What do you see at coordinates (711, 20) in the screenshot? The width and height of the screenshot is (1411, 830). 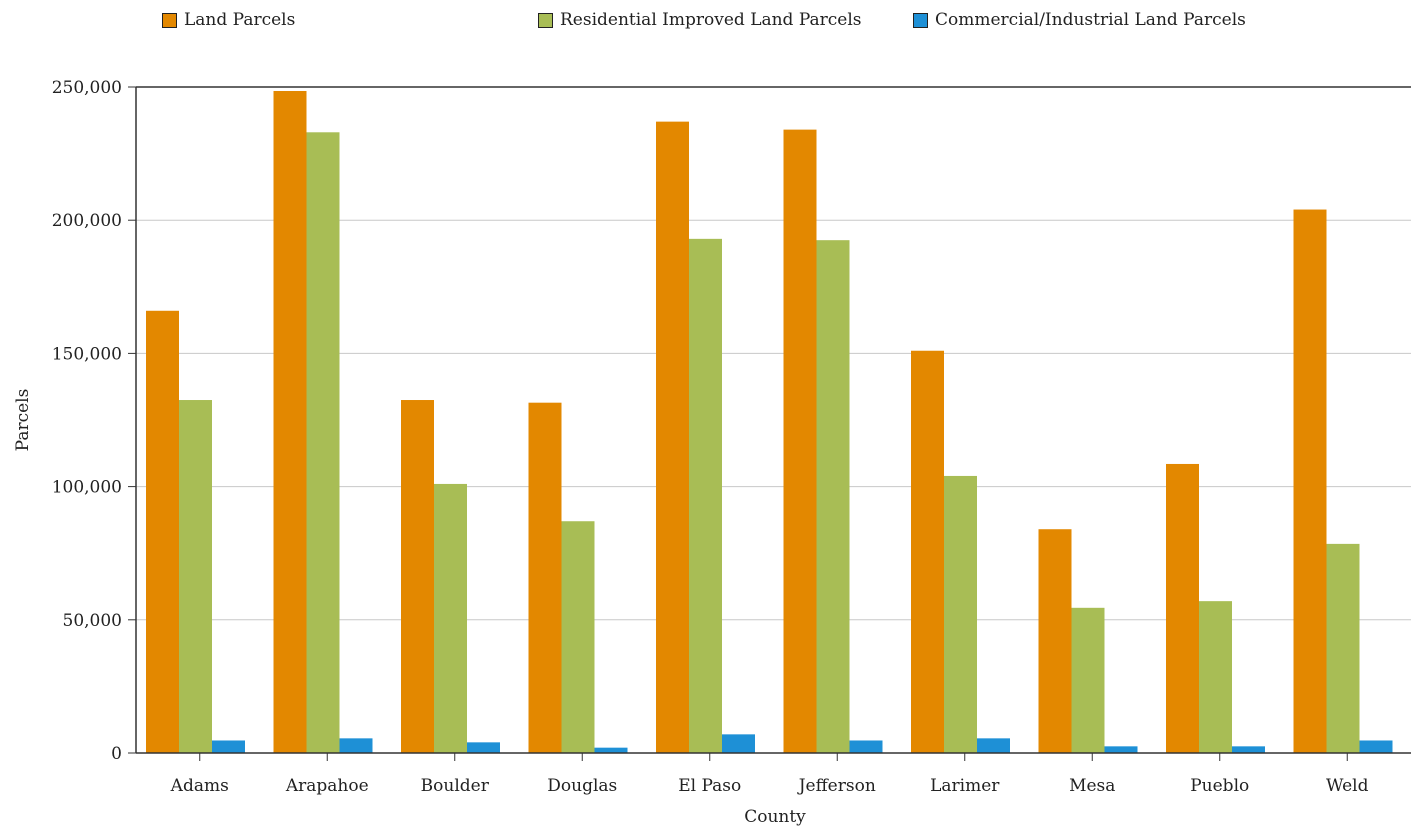 I see `legend-label-residential: Residential Improved Land Parcels` at bounding box center [711, 20].